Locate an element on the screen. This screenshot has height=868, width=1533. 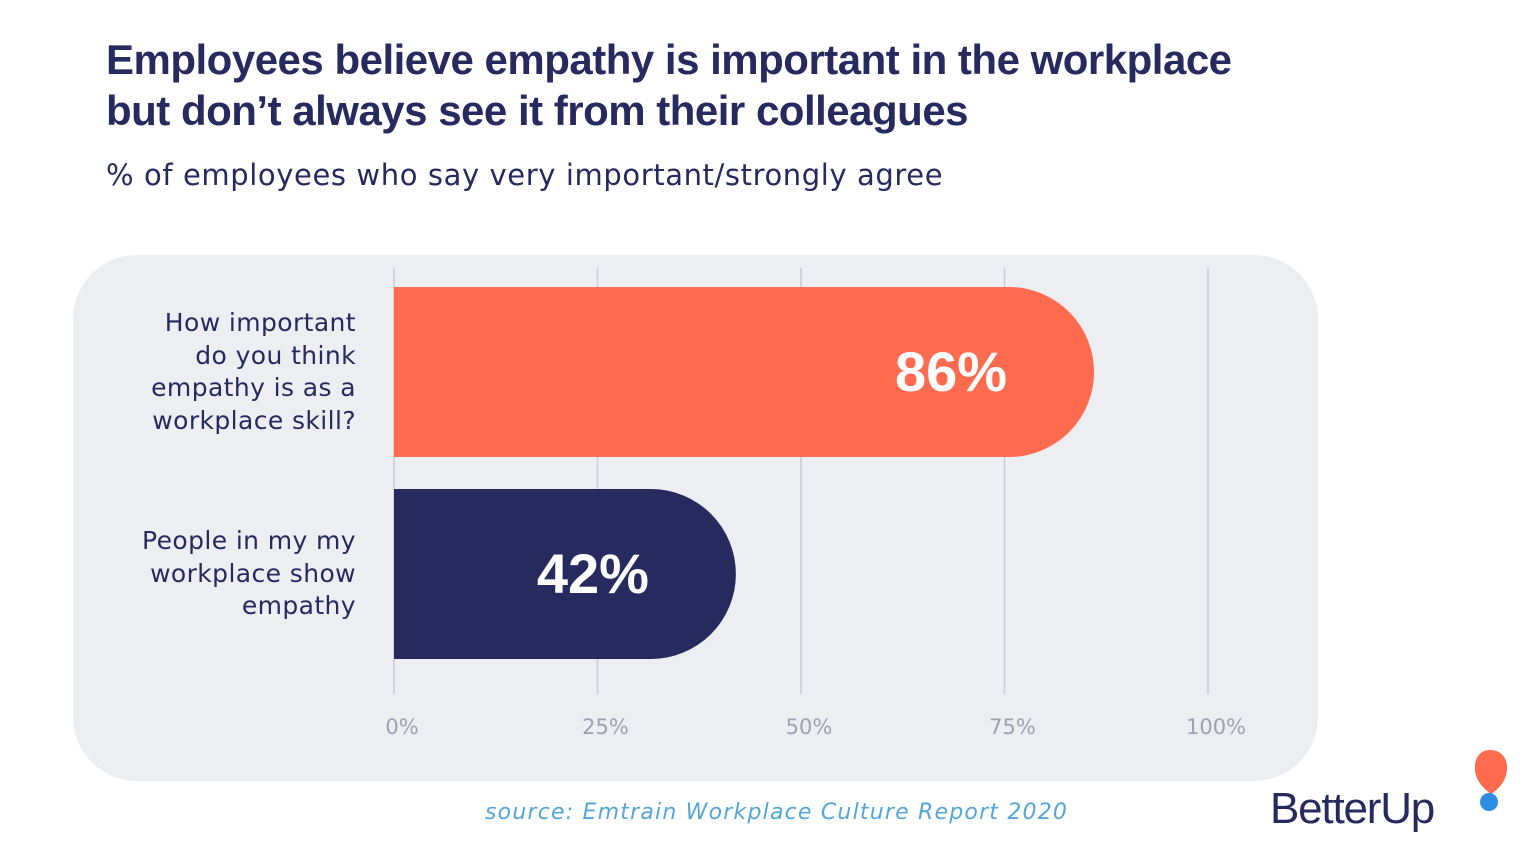
category-label: People in my my workplace show empathy is located at coordinates (249, 574).